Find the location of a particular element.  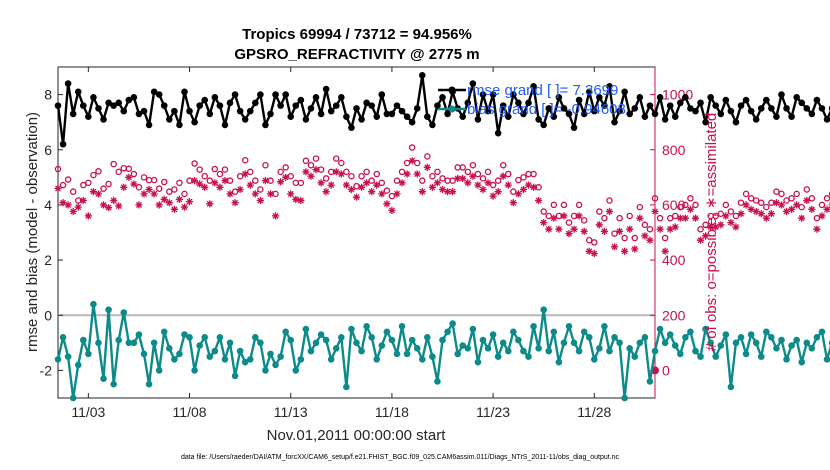

y-tick-label-right: 400 is located at coordinates (674, 260).